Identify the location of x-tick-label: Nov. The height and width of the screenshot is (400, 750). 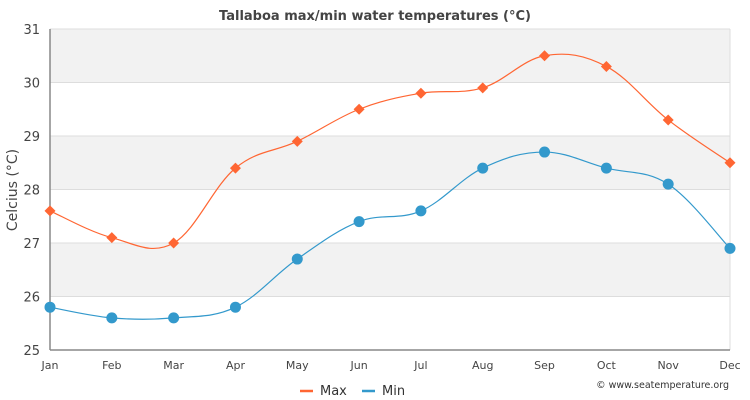
(668, 365).